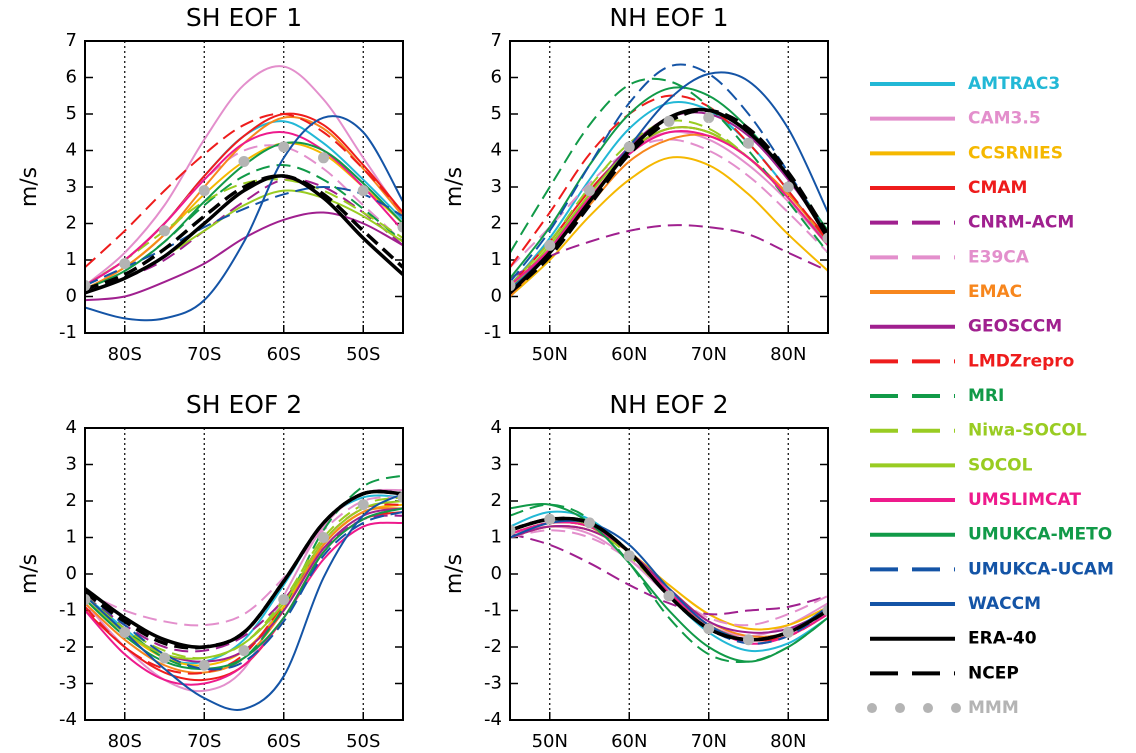 Image resolution: width=1136 pixels, height=753 pixels. I want to click on y-tick-label: 6, so click(71, 77).